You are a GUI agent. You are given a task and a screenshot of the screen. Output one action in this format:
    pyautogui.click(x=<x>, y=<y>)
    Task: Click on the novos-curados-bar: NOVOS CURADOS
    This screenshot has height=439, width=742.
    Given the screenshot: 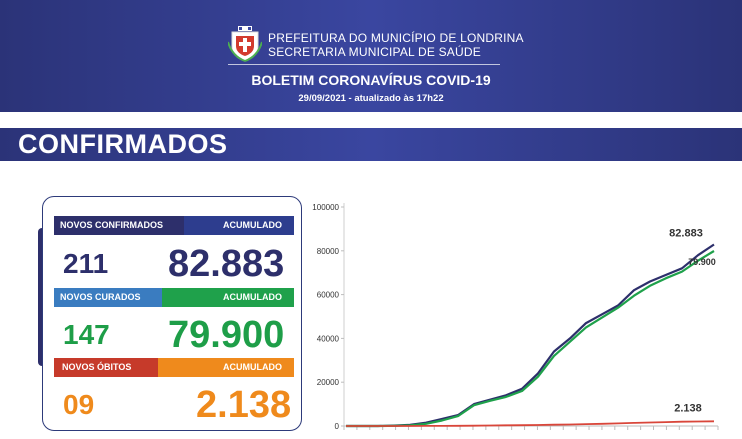 What is the action you would take?
    pyautogui.click(x=108, y=297)
    